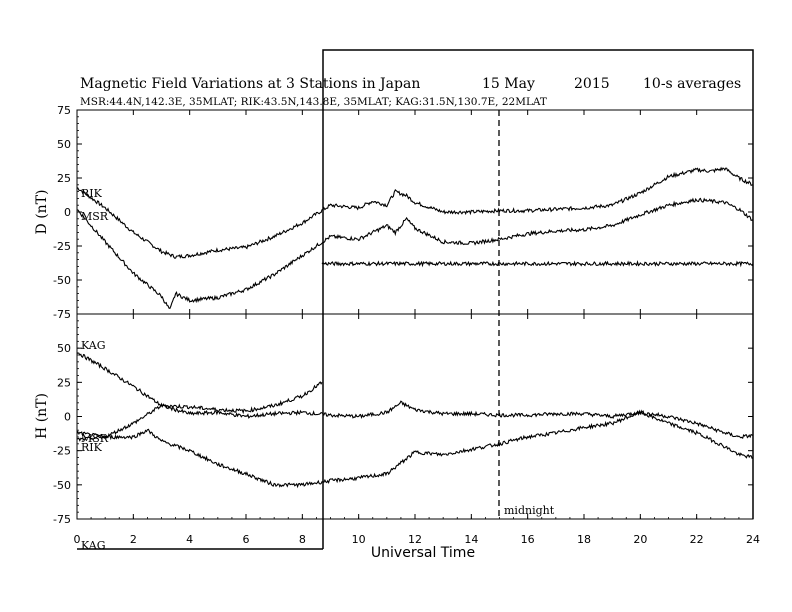  What do you see at coordinates (359, 539) in the screenshot?
I see `x-tick-label: 10` at bounding box center [359, 539].